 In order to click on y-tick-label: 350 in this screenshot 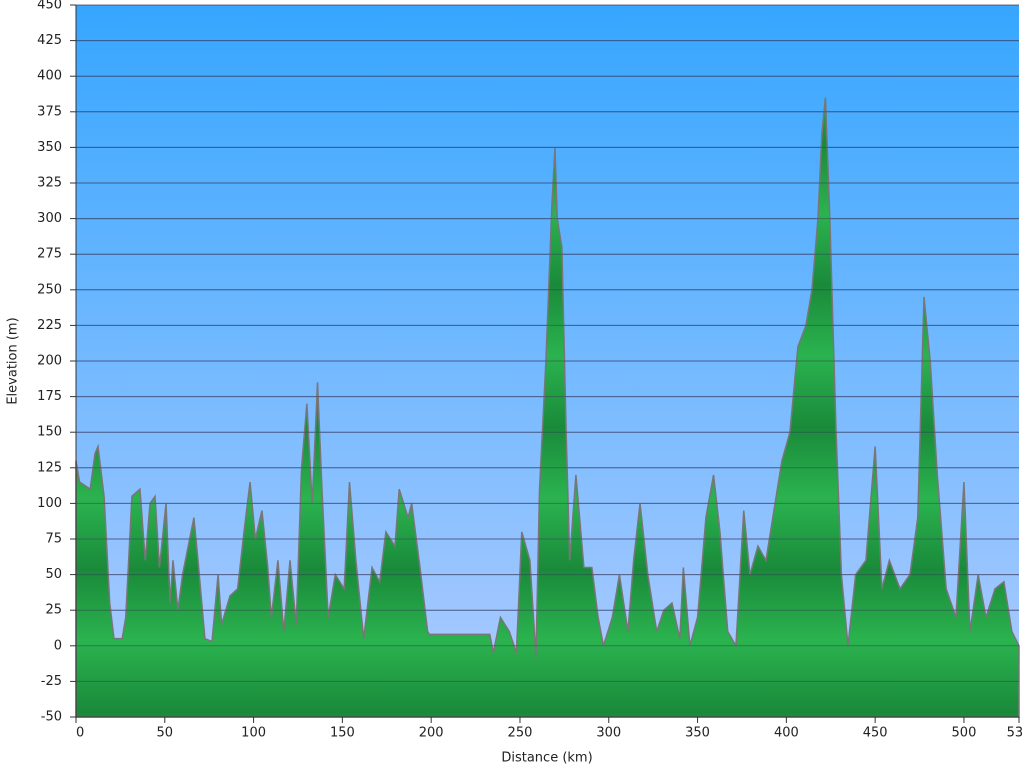, I will do `click(49, 147)`.